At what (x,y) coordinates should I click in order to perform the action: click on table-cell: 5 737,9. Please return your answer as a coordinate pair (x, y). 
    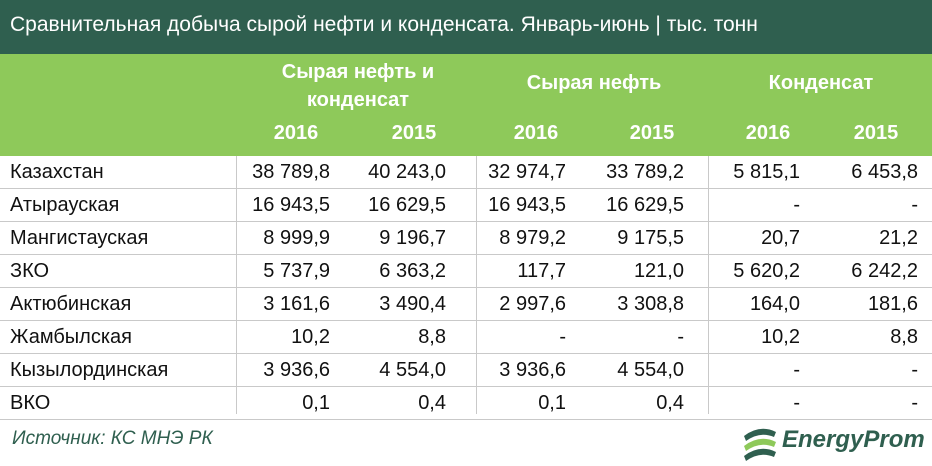
    Looking at the image, I should click on (296, 271).